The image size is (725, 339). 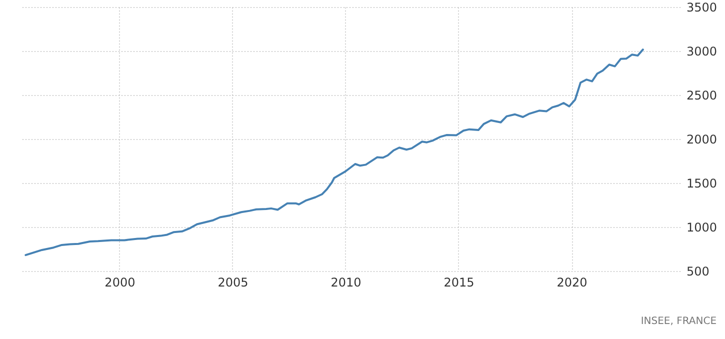 What do you see at coordinates (702, 183) in the screenshot?
I see `y-tick-label: 1500` at bounding box center [702, 183].